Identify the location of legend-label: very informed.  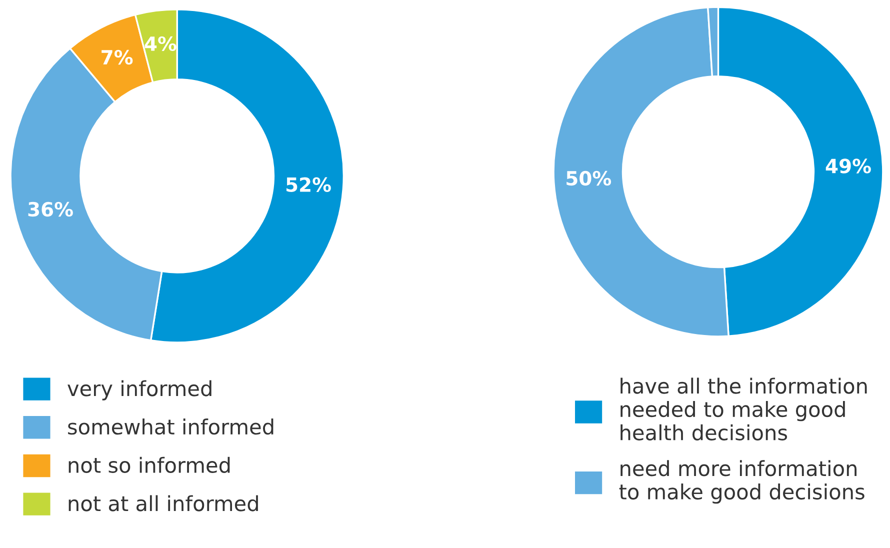
(140, 390).